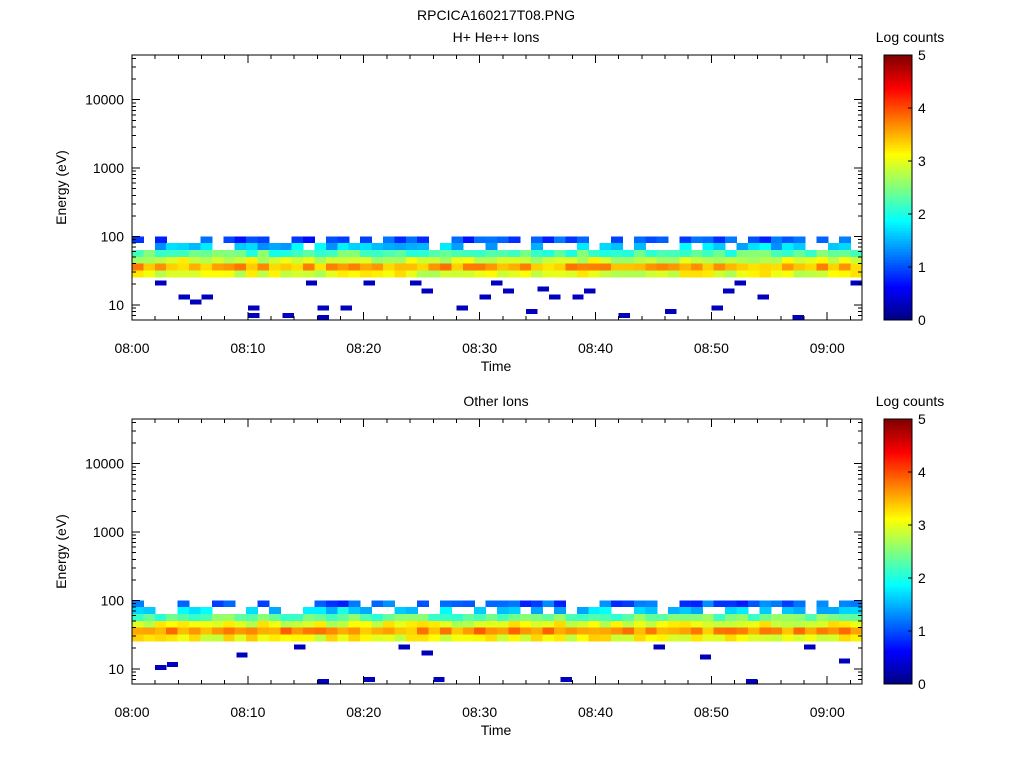 This screenshot has width=1024, height=768. What do you see at coordinates (131, 348) in the screenshot?
I see `x-tick-label: 08:00` at bounding box center [131, 348].